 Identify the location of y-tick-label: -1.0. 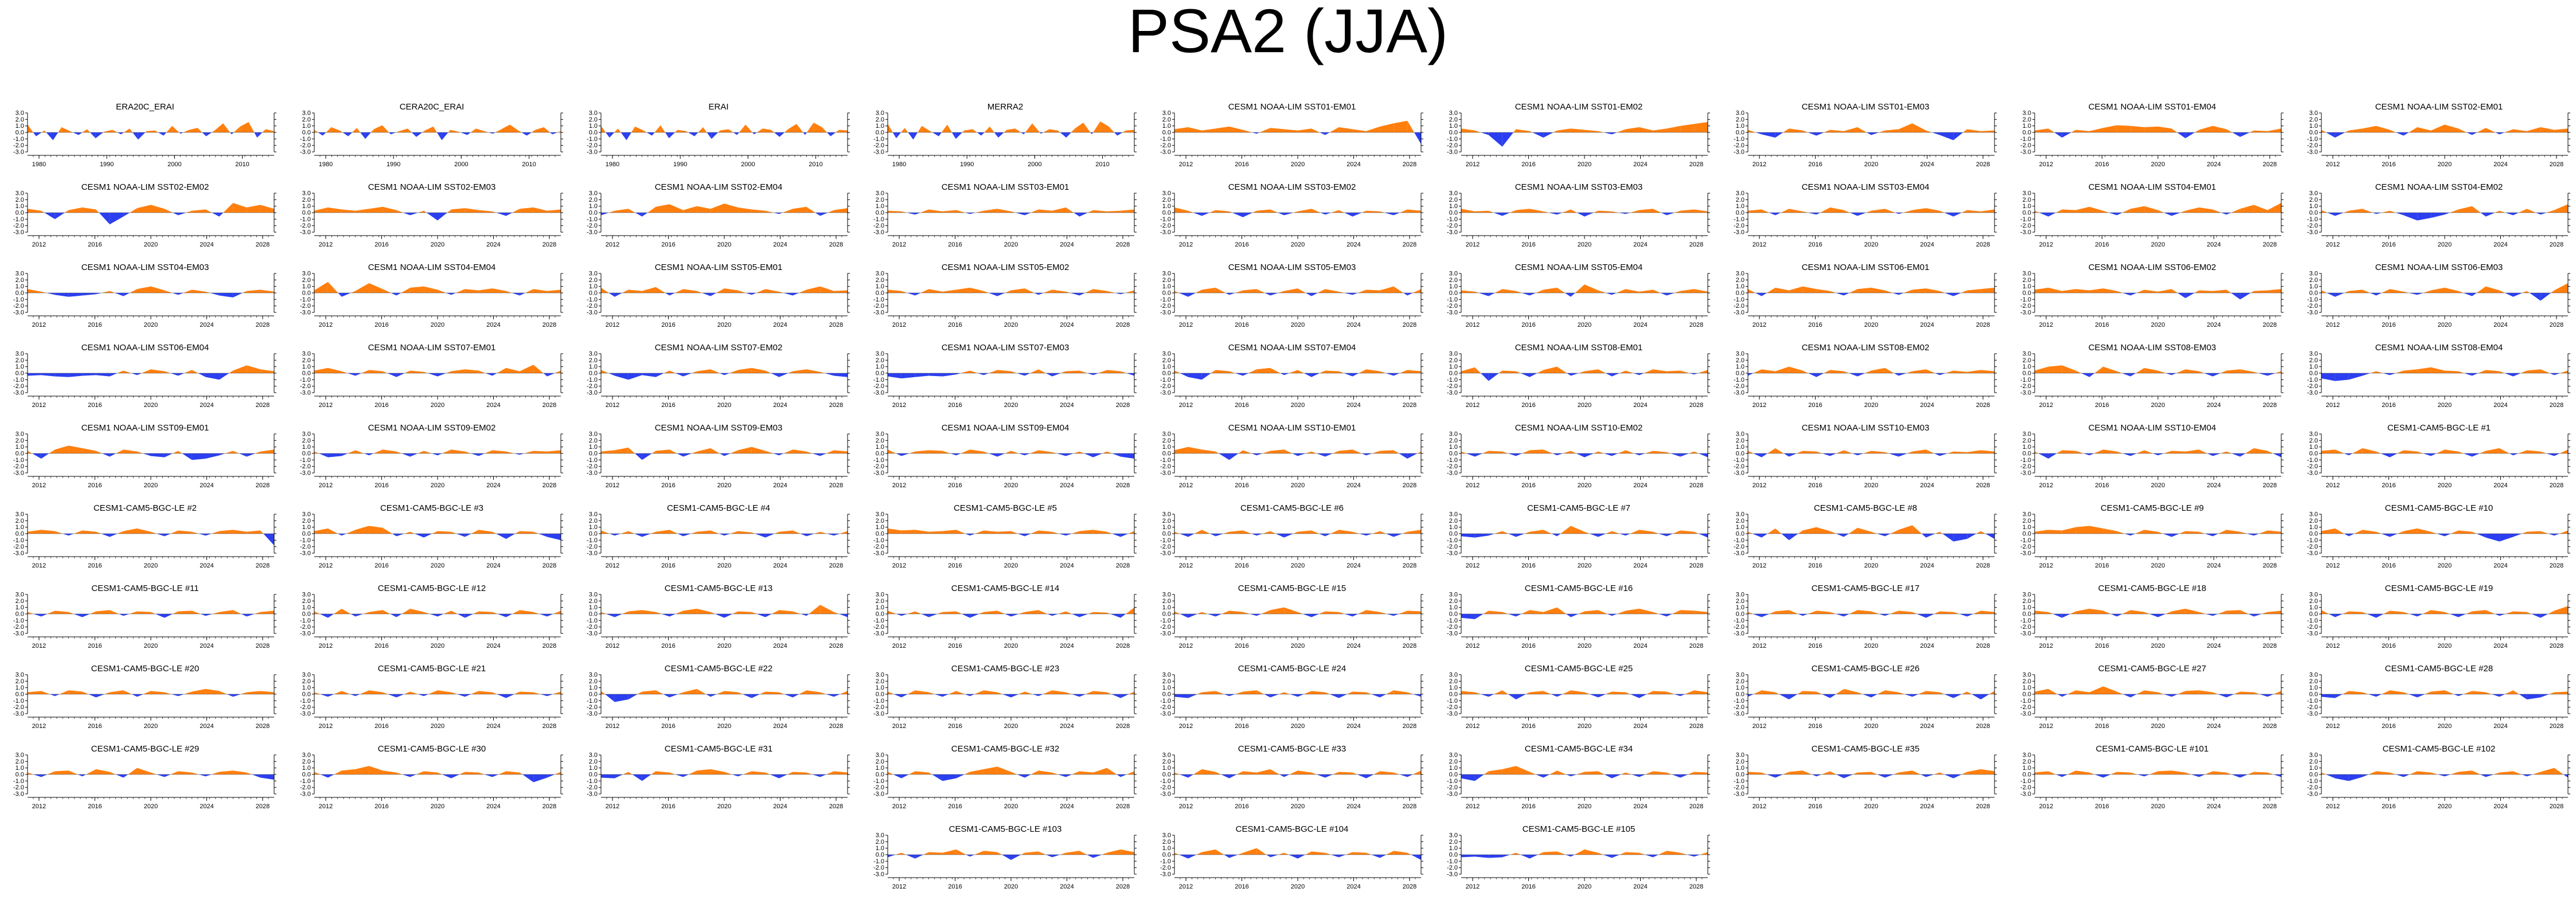
(1166, 460).